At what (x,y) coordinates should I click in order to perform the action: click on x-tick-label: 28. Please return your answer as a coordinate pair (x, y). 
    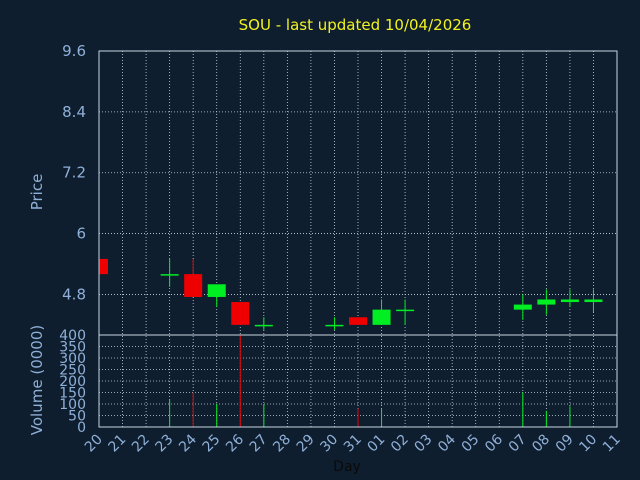
    Looking at the image, I should click on (282, 444).